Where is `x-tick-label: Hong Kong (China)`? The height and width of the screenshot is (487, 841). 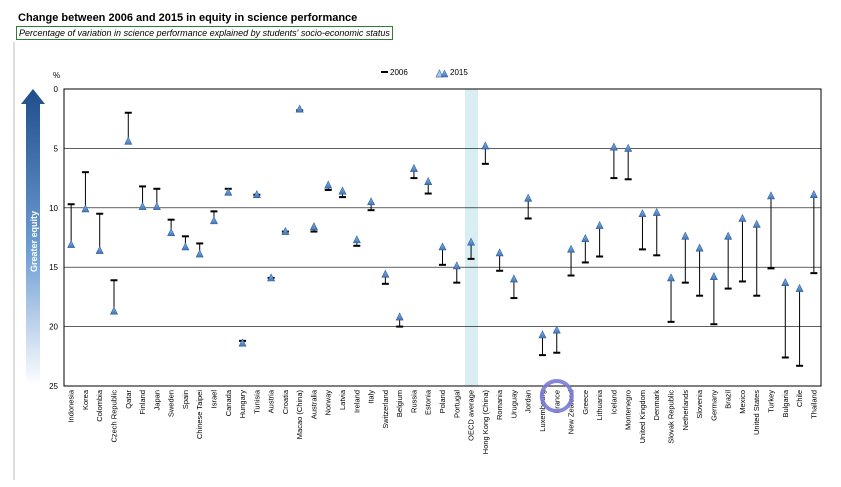 x-tick-label: Hong Kong (China) is located at coordinates (485, 422).